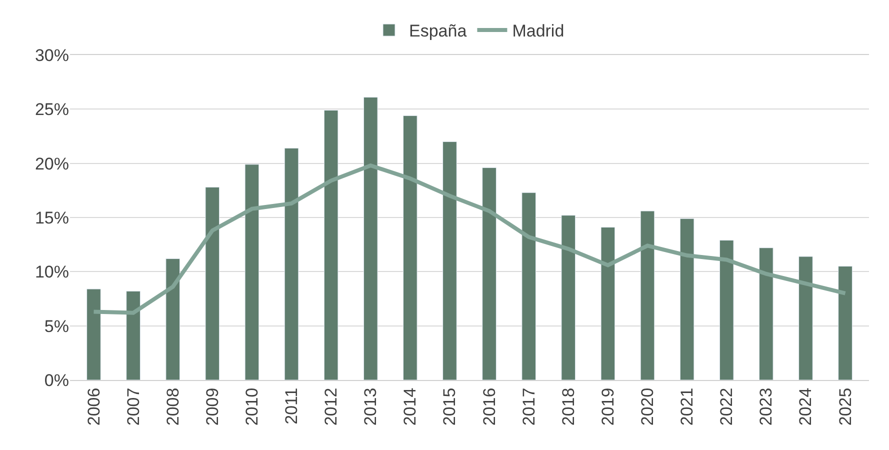 Image resolution: width=889 pixels, height=450 pixels. What do you see at coordinates (51, 164) in the screenshot?
I see `y-tick-label: 20%` at bounding box center [51, 164].